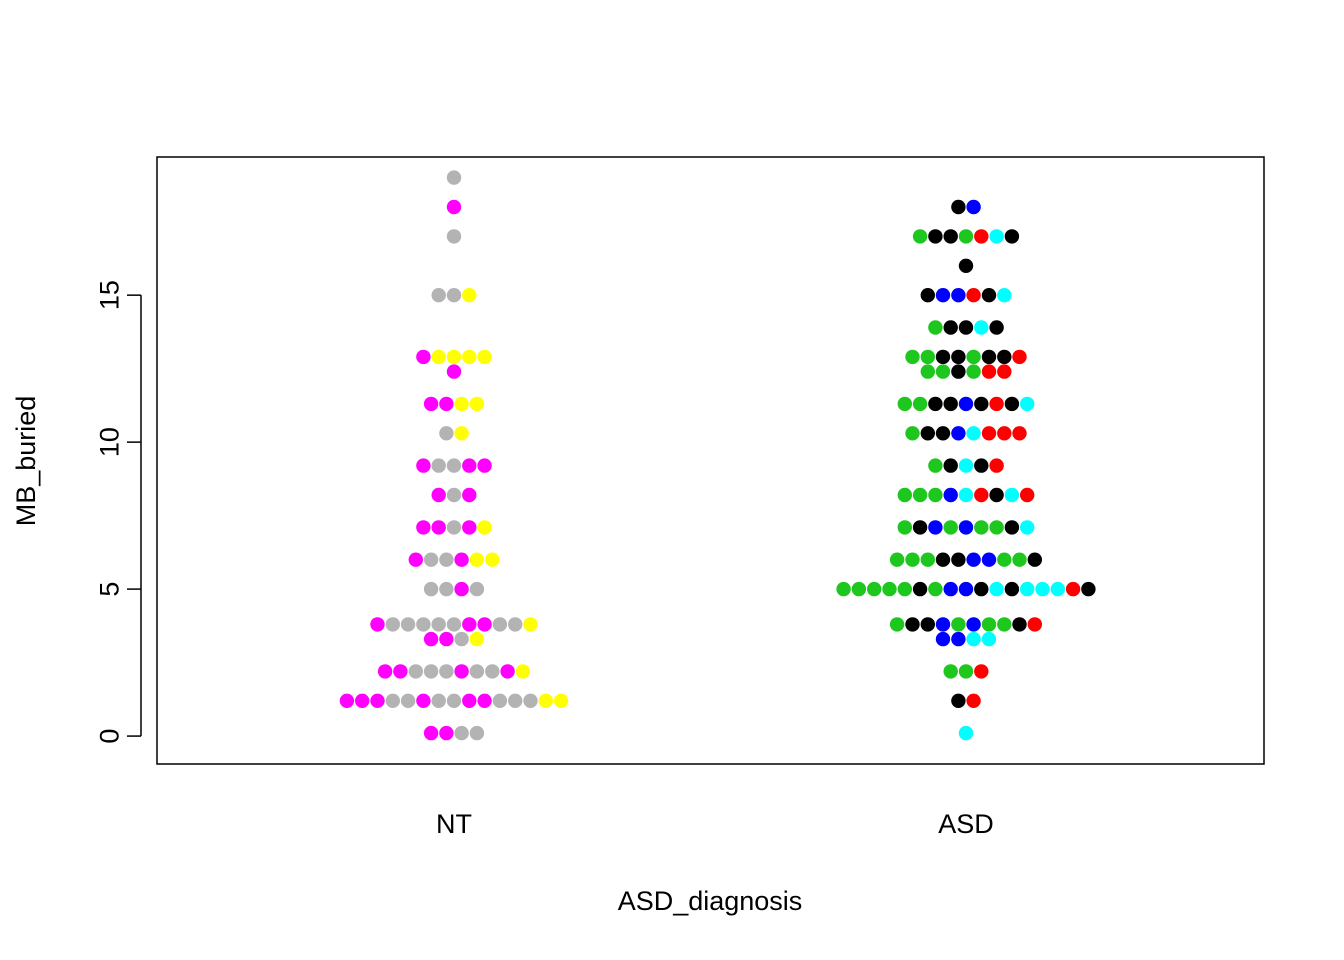  Describe the element at coordinates (26, 461) in the screenshot. I see `y-axis-label: MB_buried` at that location.